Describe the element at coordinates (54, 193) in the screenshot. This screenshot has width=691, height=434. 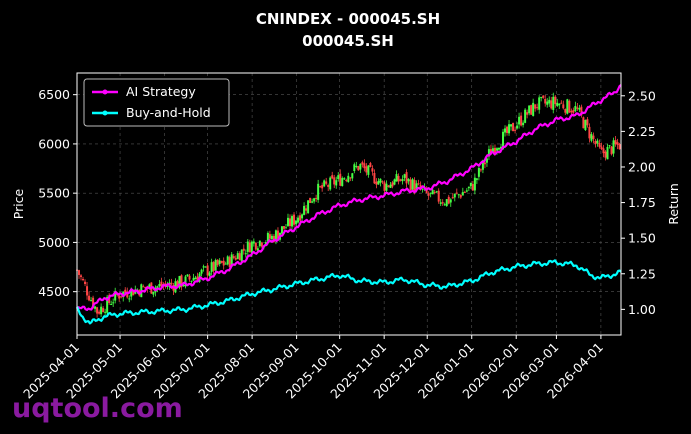
I see `y-tick-label-left: 5500` at that location.